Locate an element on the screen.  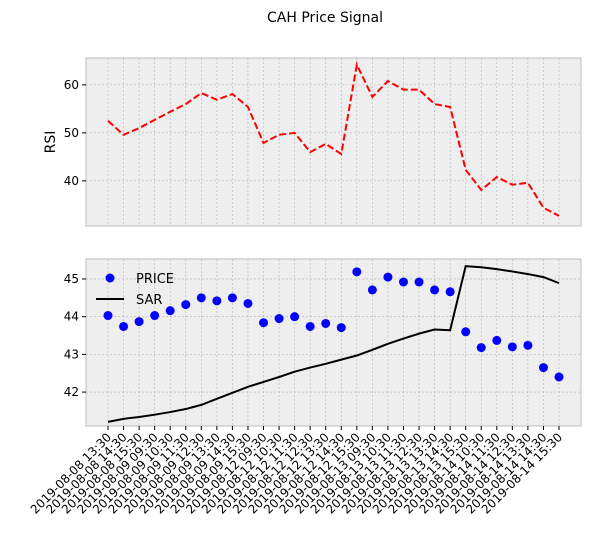
y-tick-label: 40 is located at coordinates (71, 181).